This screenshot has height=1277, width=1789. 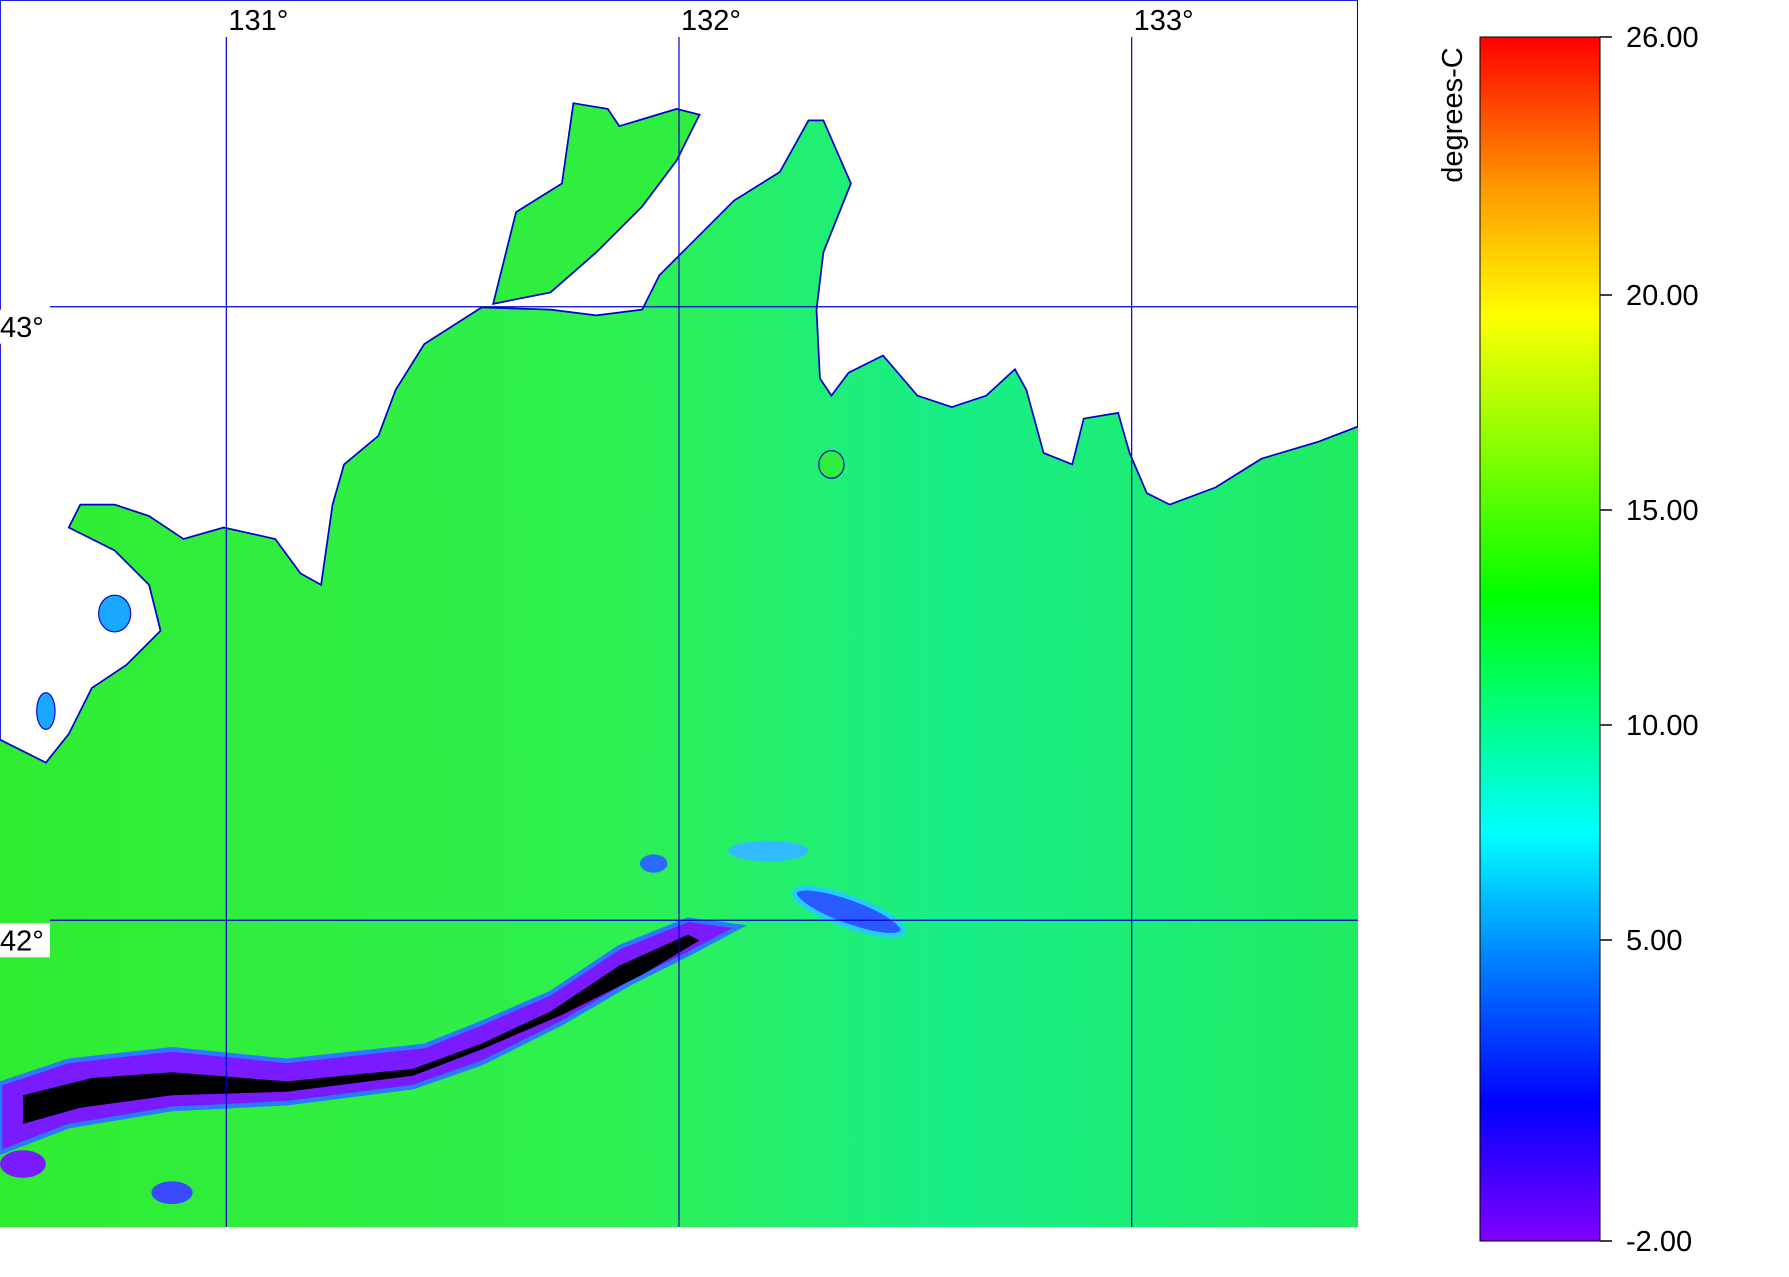 What do you see at coordinates (1453, 114) in the screenshot?
I see `colorbar-label: degrees-C` at bounding box center [1453, 114].